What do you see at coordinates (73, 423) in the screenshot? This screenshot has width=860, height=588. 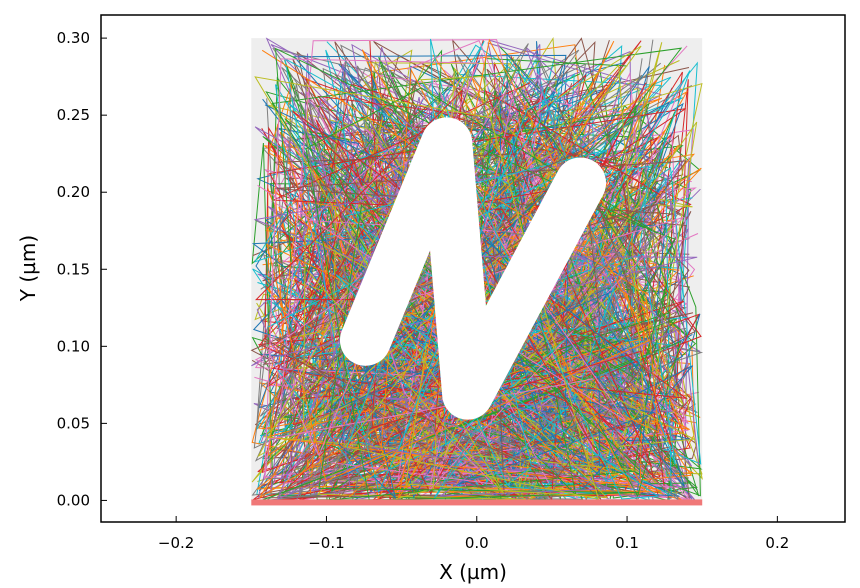 I see `y-tick-label: 0.05` at bounding box center [73, 423].